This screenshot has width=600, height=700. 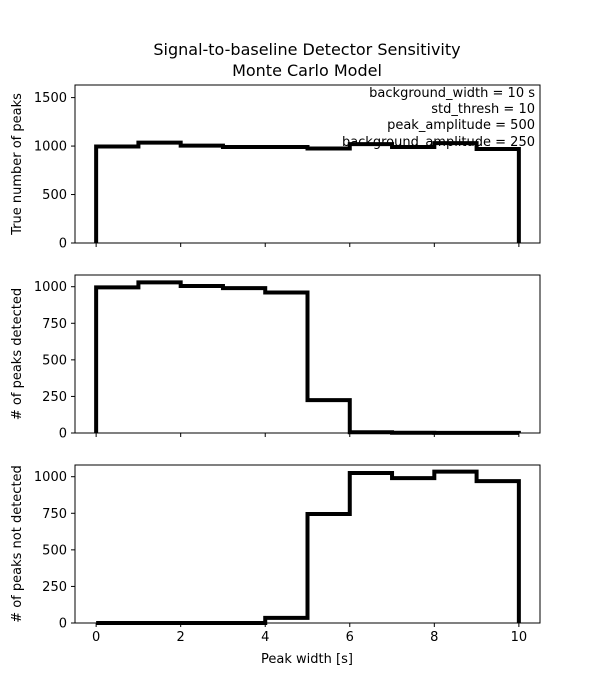 I want to click on histogram-step-line, so click(x=307, y=191).